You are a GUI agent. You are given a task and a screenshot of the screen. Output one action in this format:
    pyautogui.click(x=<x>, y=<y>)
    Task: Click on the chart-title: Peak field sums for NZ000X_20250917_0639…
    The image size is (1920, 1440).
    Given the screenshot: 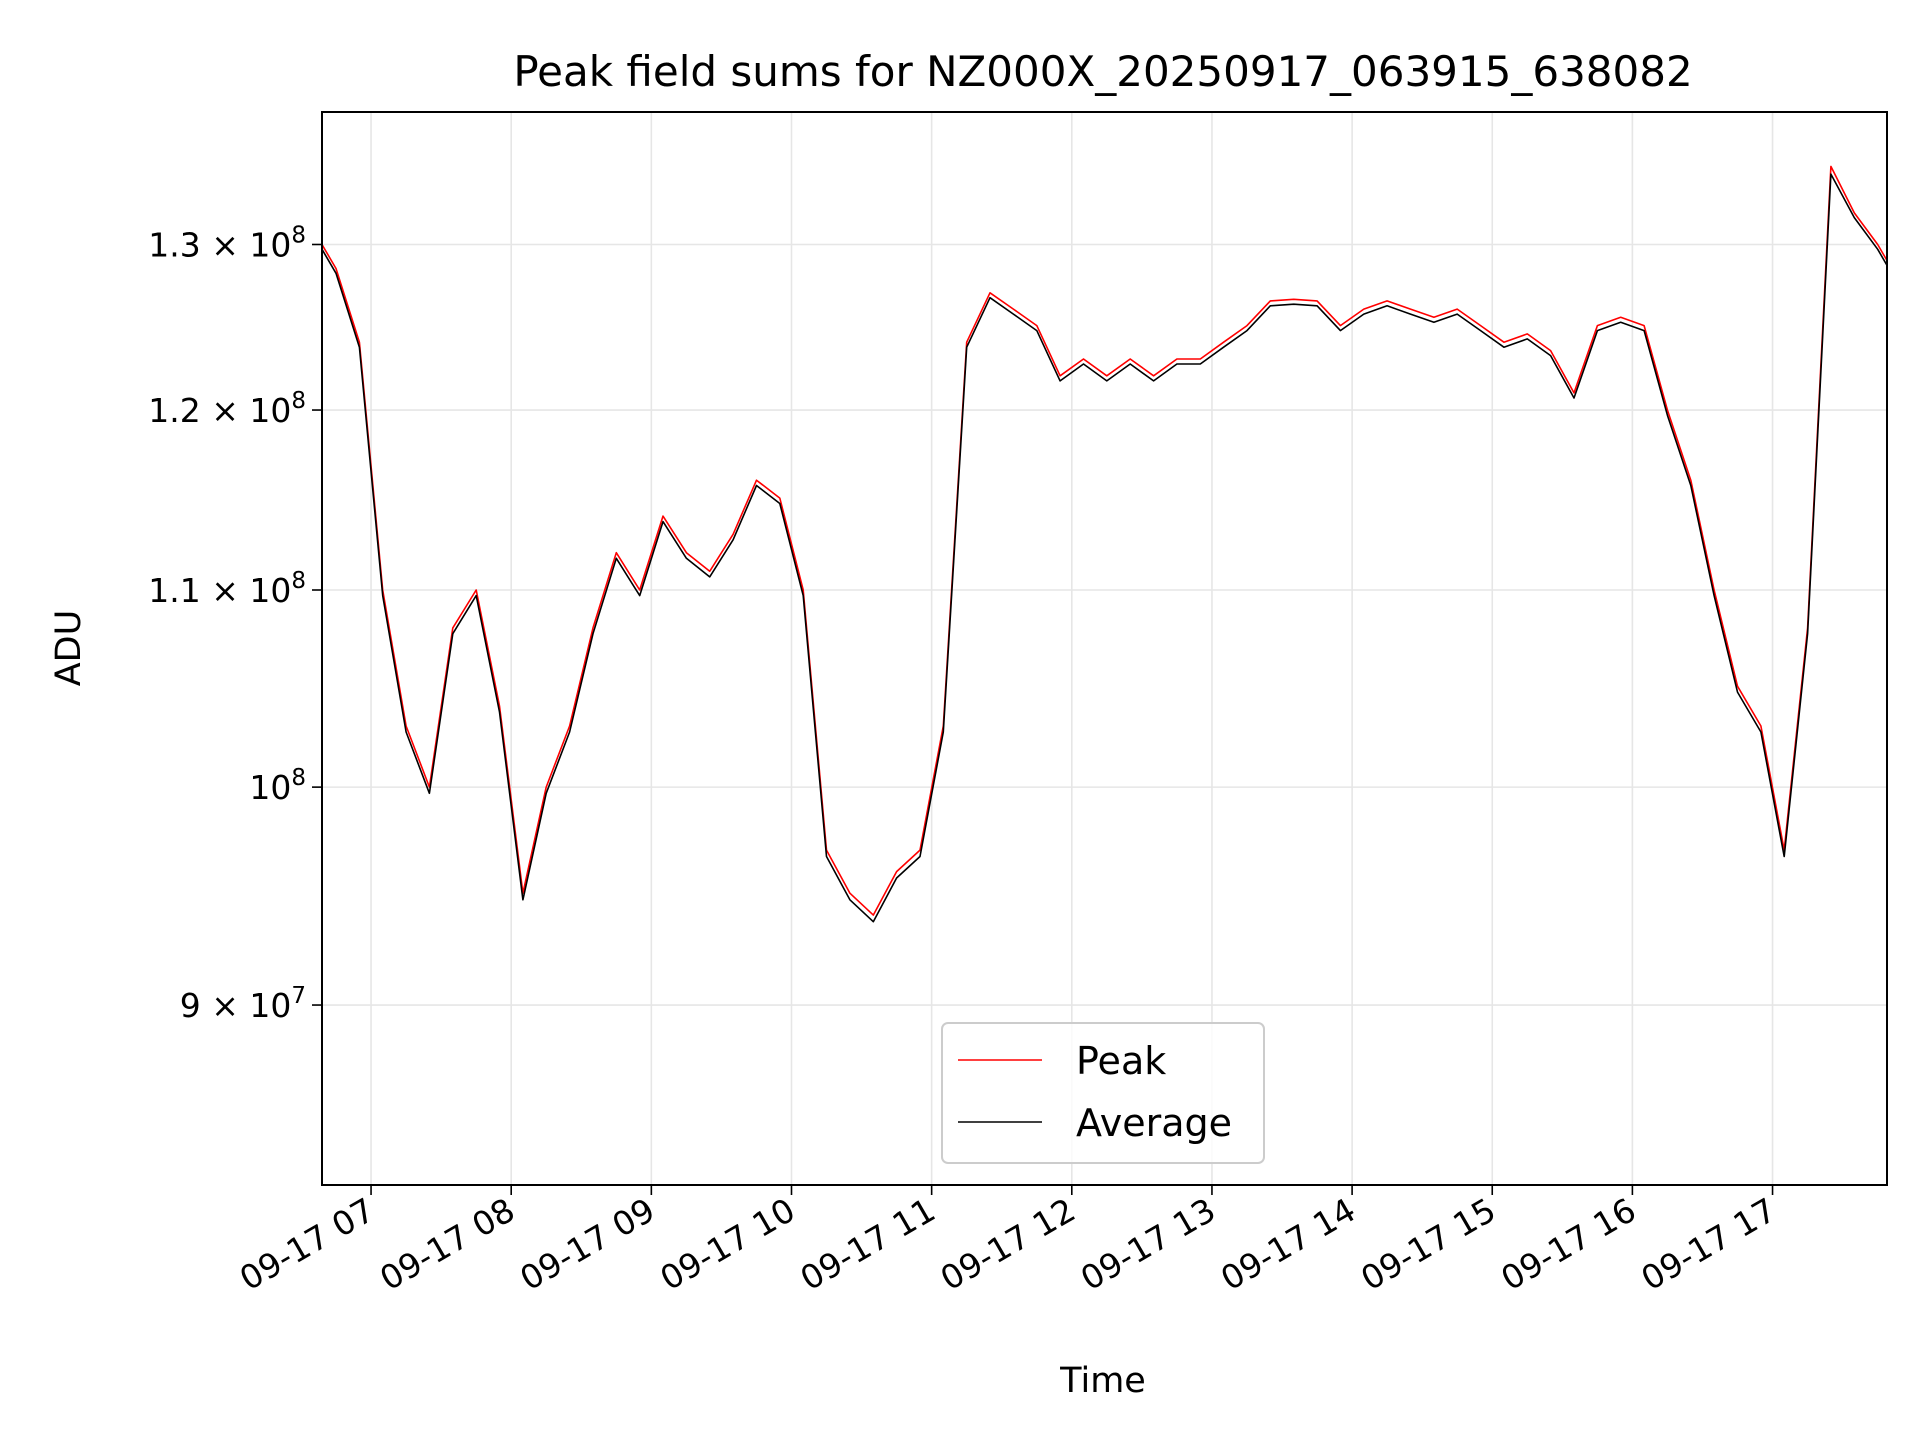 What is the action you would take?
    pyautogui.click(x=1102, y=71)
    